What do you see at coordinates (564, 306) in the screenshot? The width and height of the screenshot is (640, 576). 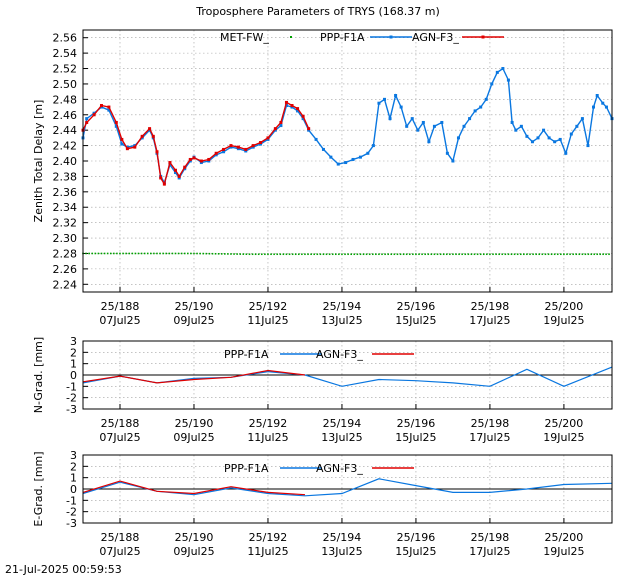 I see `x-tick-label-doy: 25/200` at bounding box center [564, 306].